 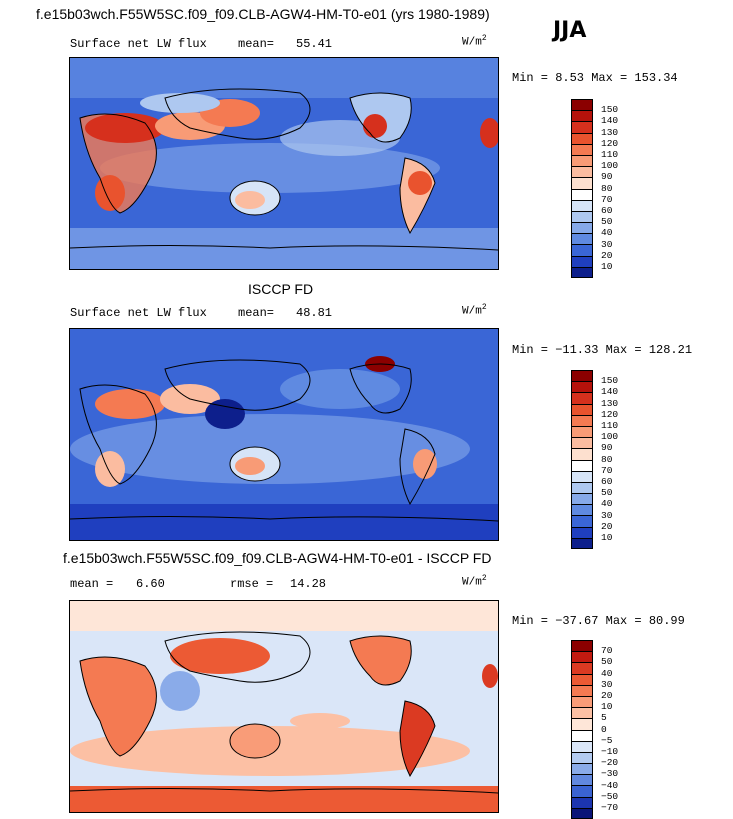 What do you see at coordinates (138, 313) in the screenshot?
I see `panel2-variable: Surface net LW flux` at bounding box center [138, 313].